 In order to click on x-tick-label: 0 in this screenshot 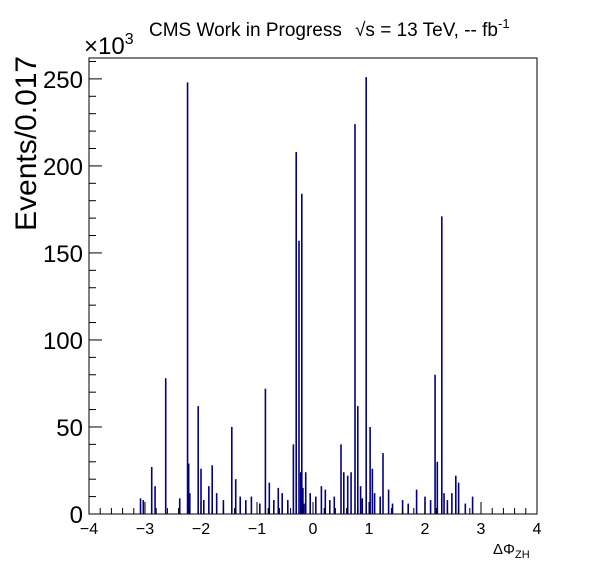, I will do `click(313, 529)`.